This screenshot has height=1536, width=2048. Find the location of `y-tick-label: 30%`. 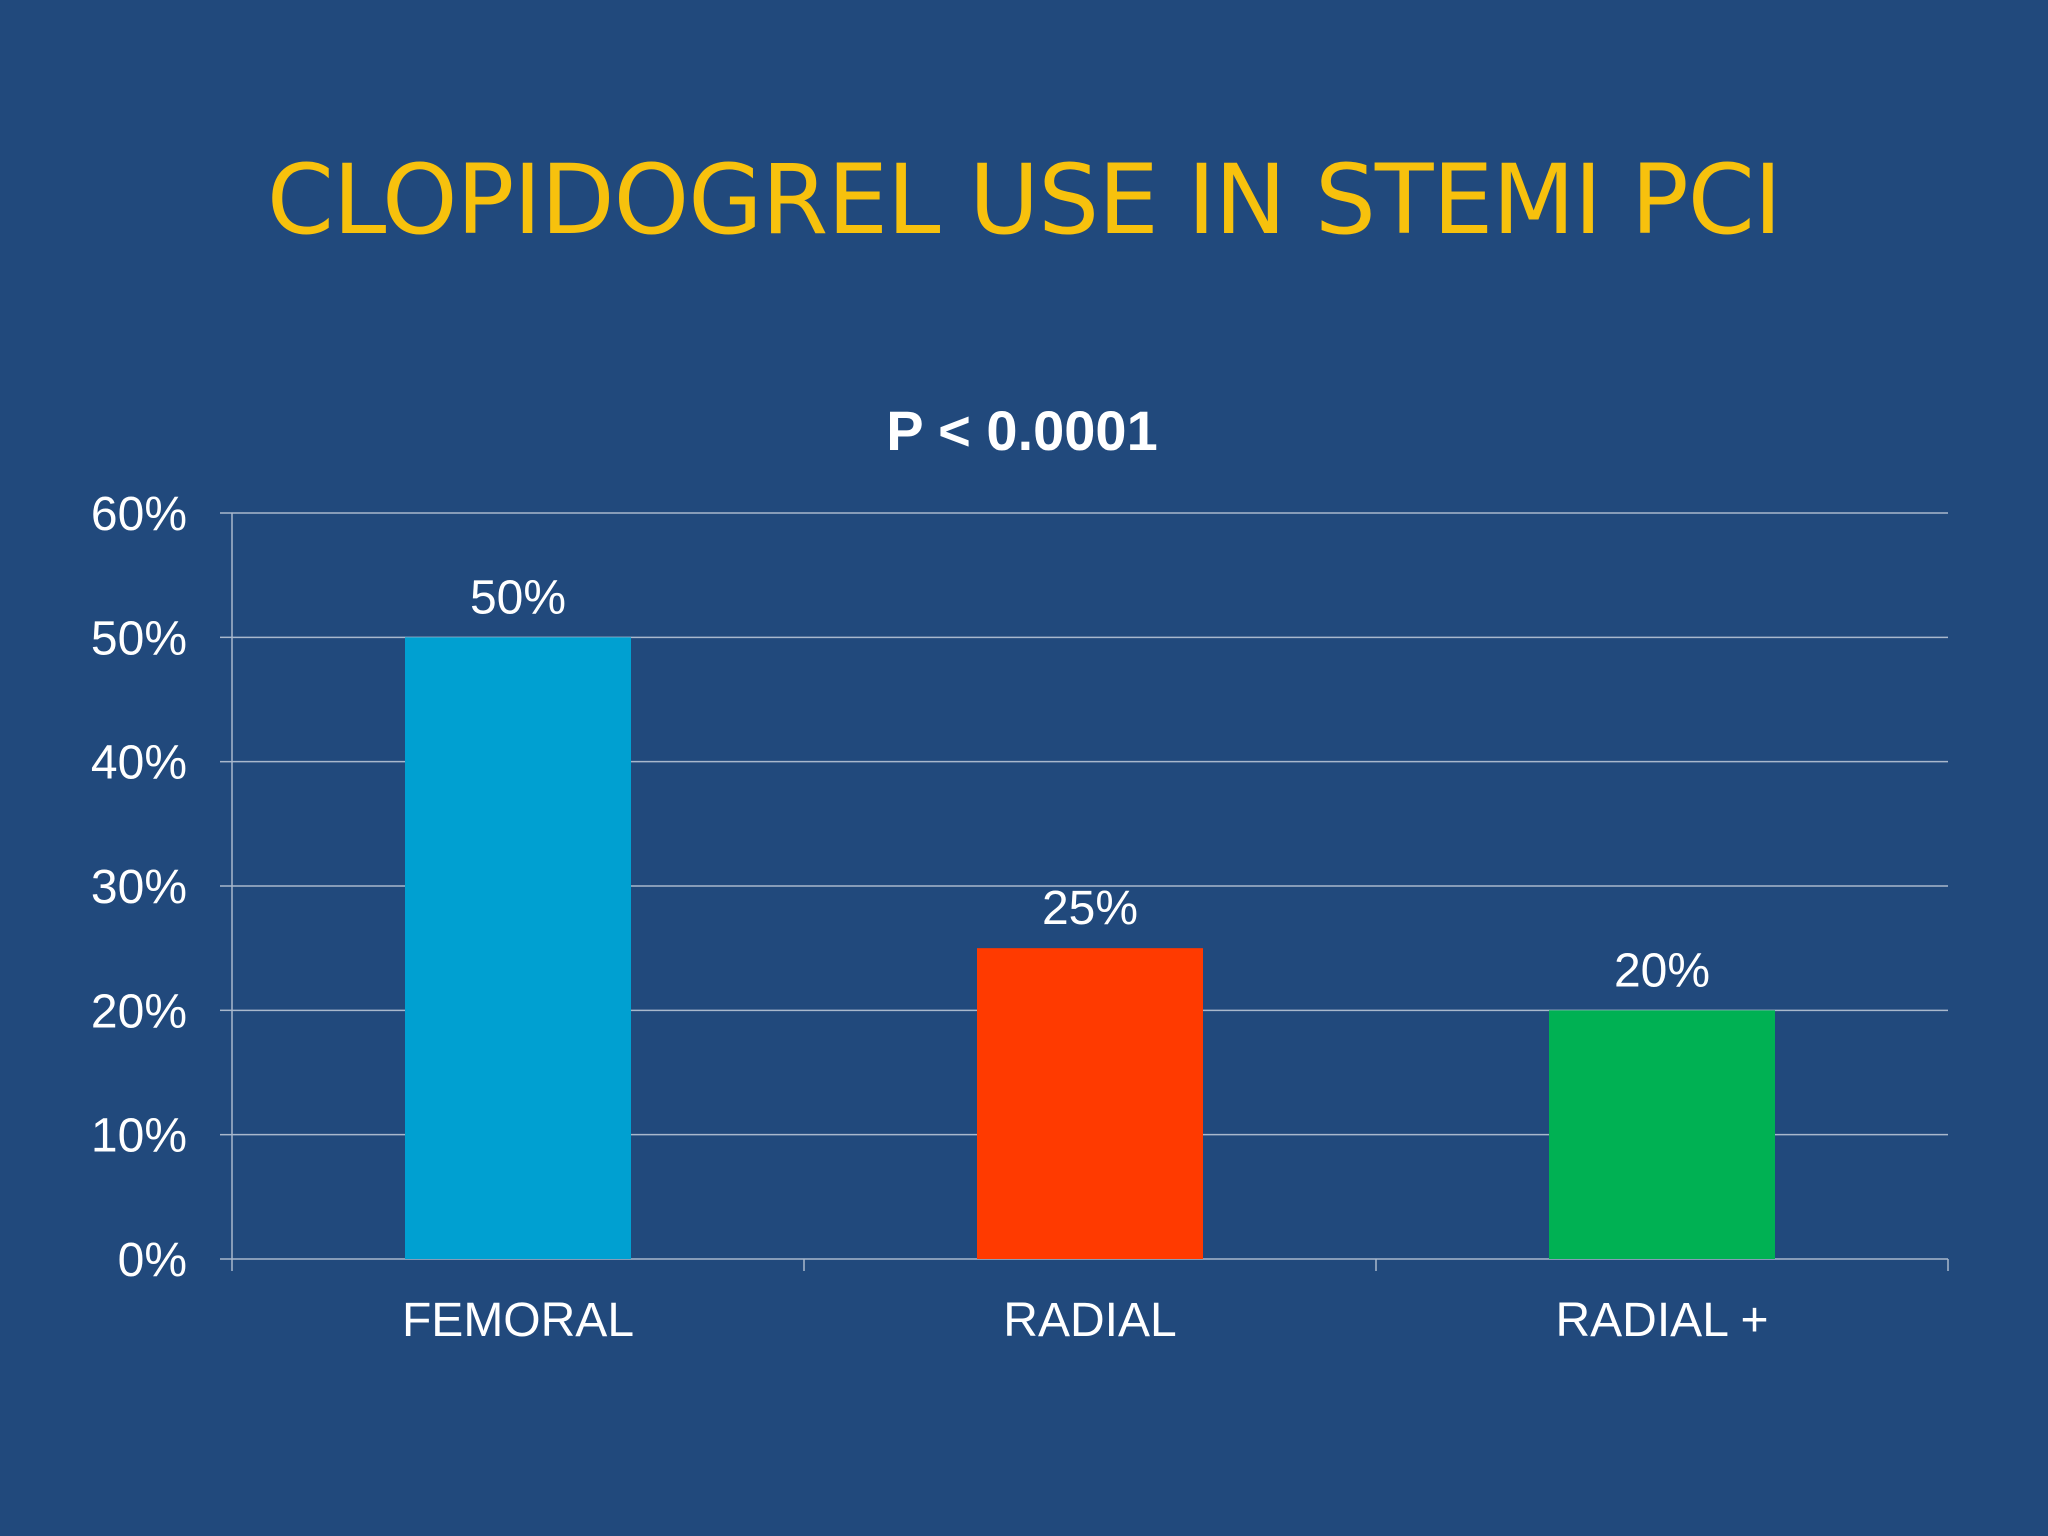

y-tick-label: 30% is located at coordinates (139, 887).